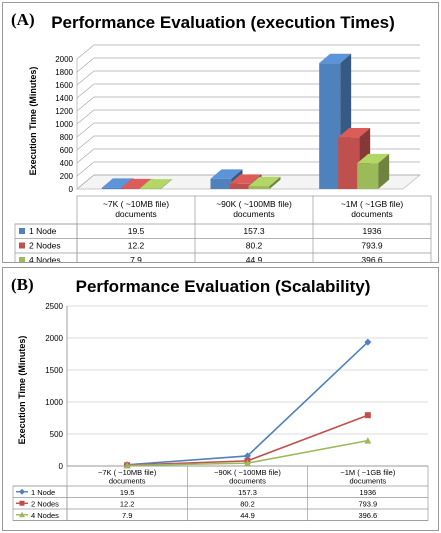  I want to click on y-tick-label: 1200, so click(64, 111).